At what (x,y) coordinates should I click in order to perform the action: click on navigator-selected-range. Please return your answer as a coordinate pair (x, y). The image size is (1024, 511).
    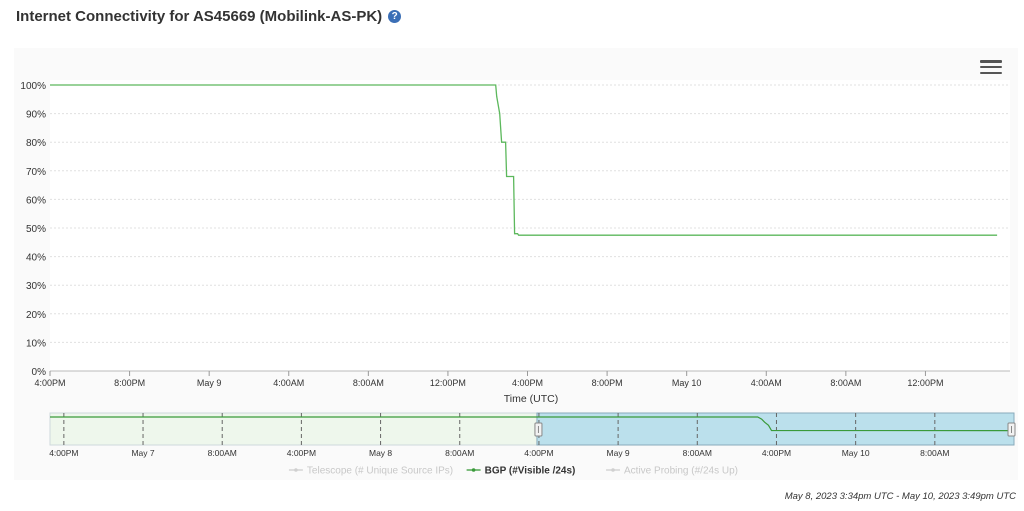
    Looking at the image, I should click on (775, 429).